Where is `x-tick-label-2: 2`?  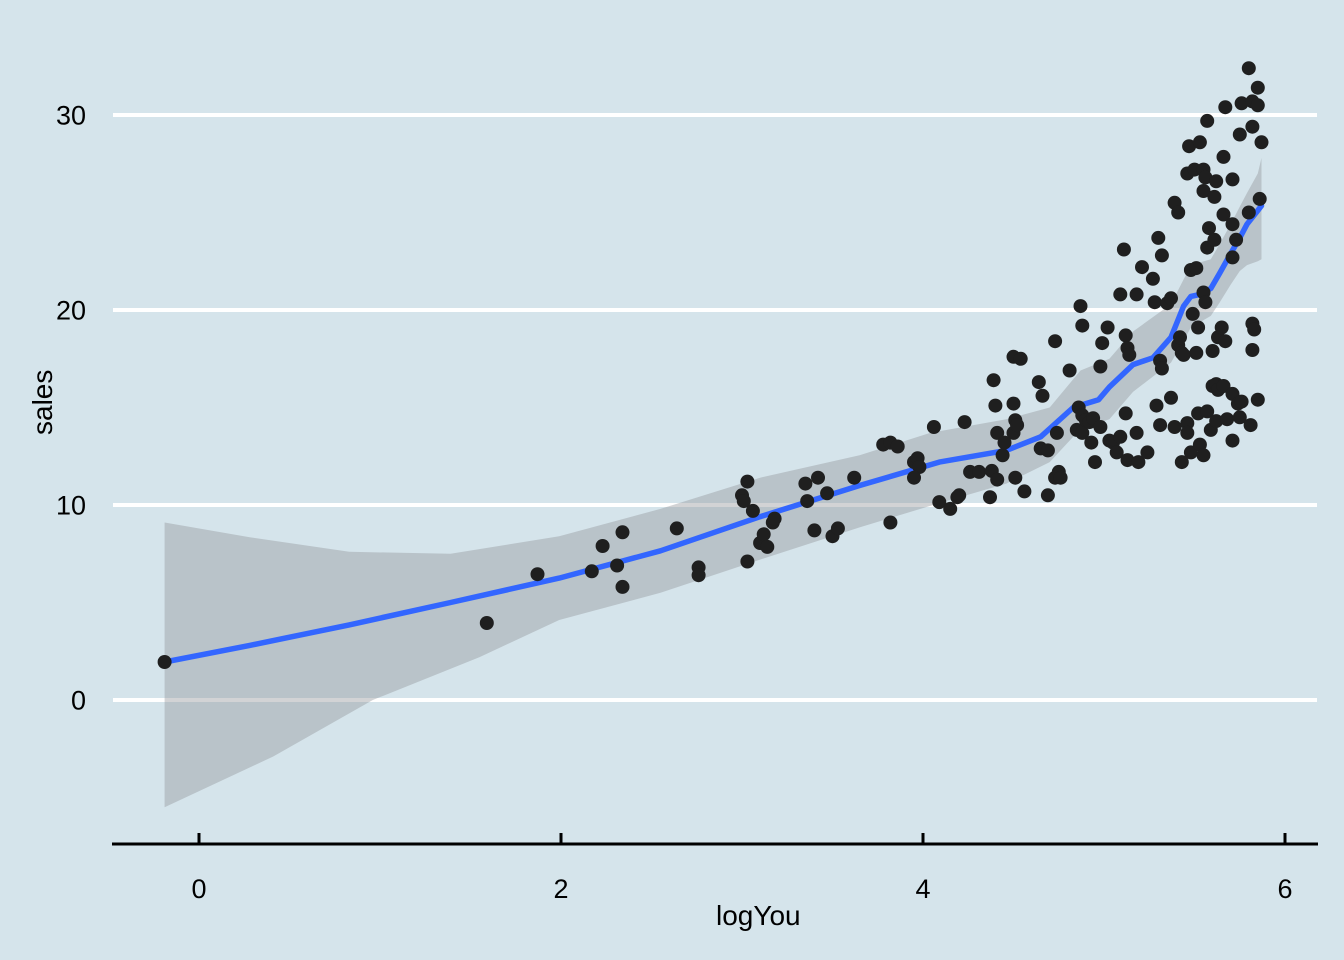 x-tick-label-2: 2 is located at coordinates (560, 889).